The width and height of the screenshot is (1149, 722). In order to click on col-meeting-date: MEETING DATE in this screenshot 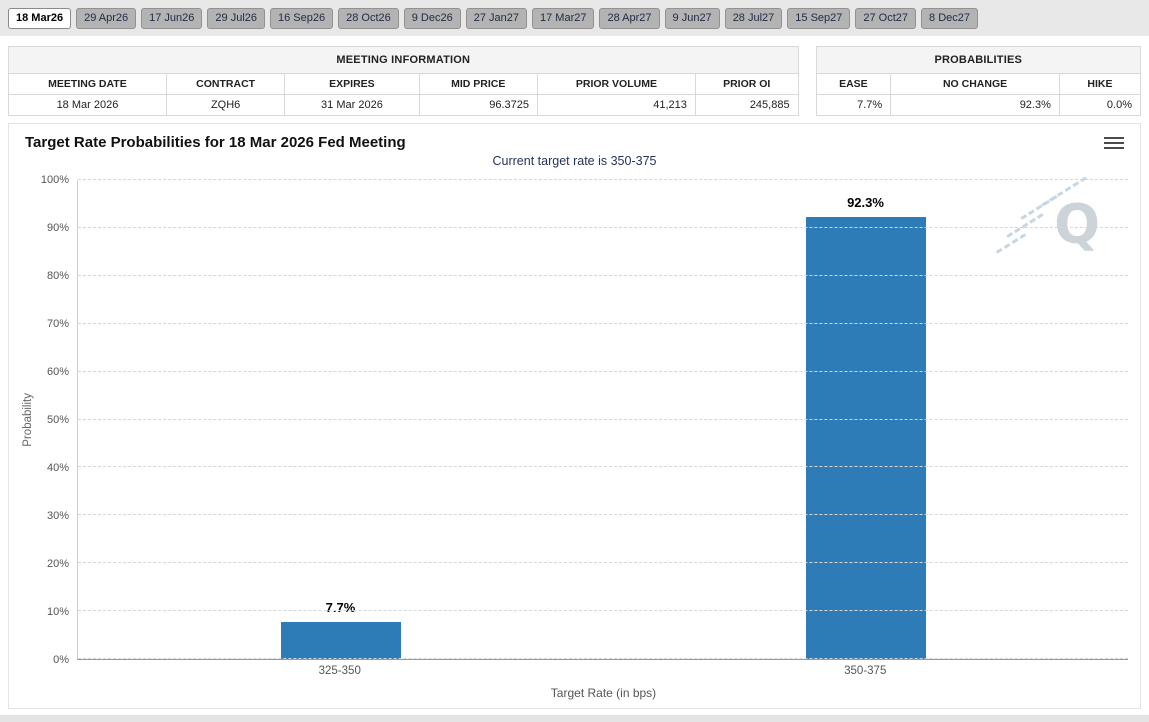, I will do `click(87, 84)`.